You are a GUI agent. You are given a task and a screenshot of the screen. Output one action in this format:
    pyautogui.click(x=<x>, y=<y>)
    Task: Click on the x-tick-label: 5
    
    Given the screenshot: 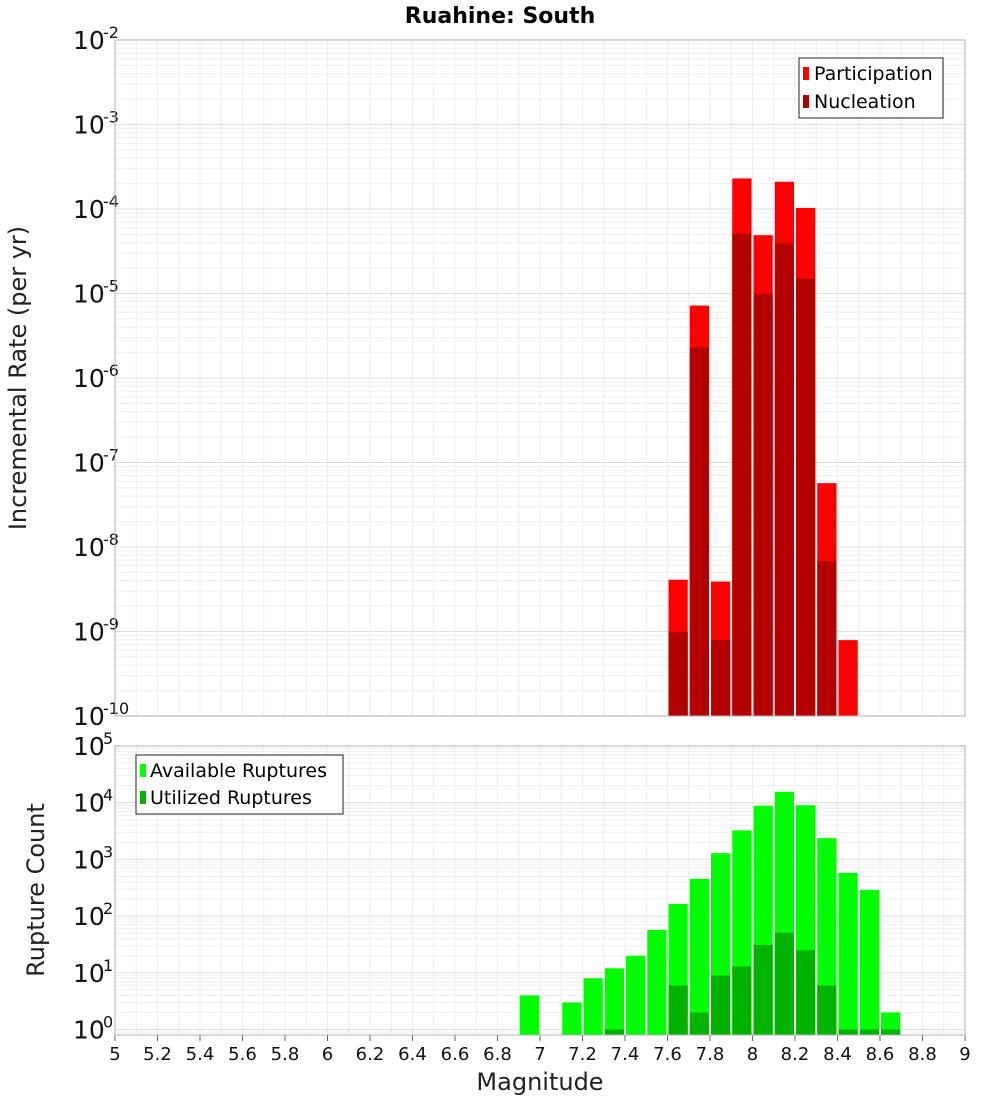 What is the action you would take?
    pyautogui.click(x=114, y=1054)
    